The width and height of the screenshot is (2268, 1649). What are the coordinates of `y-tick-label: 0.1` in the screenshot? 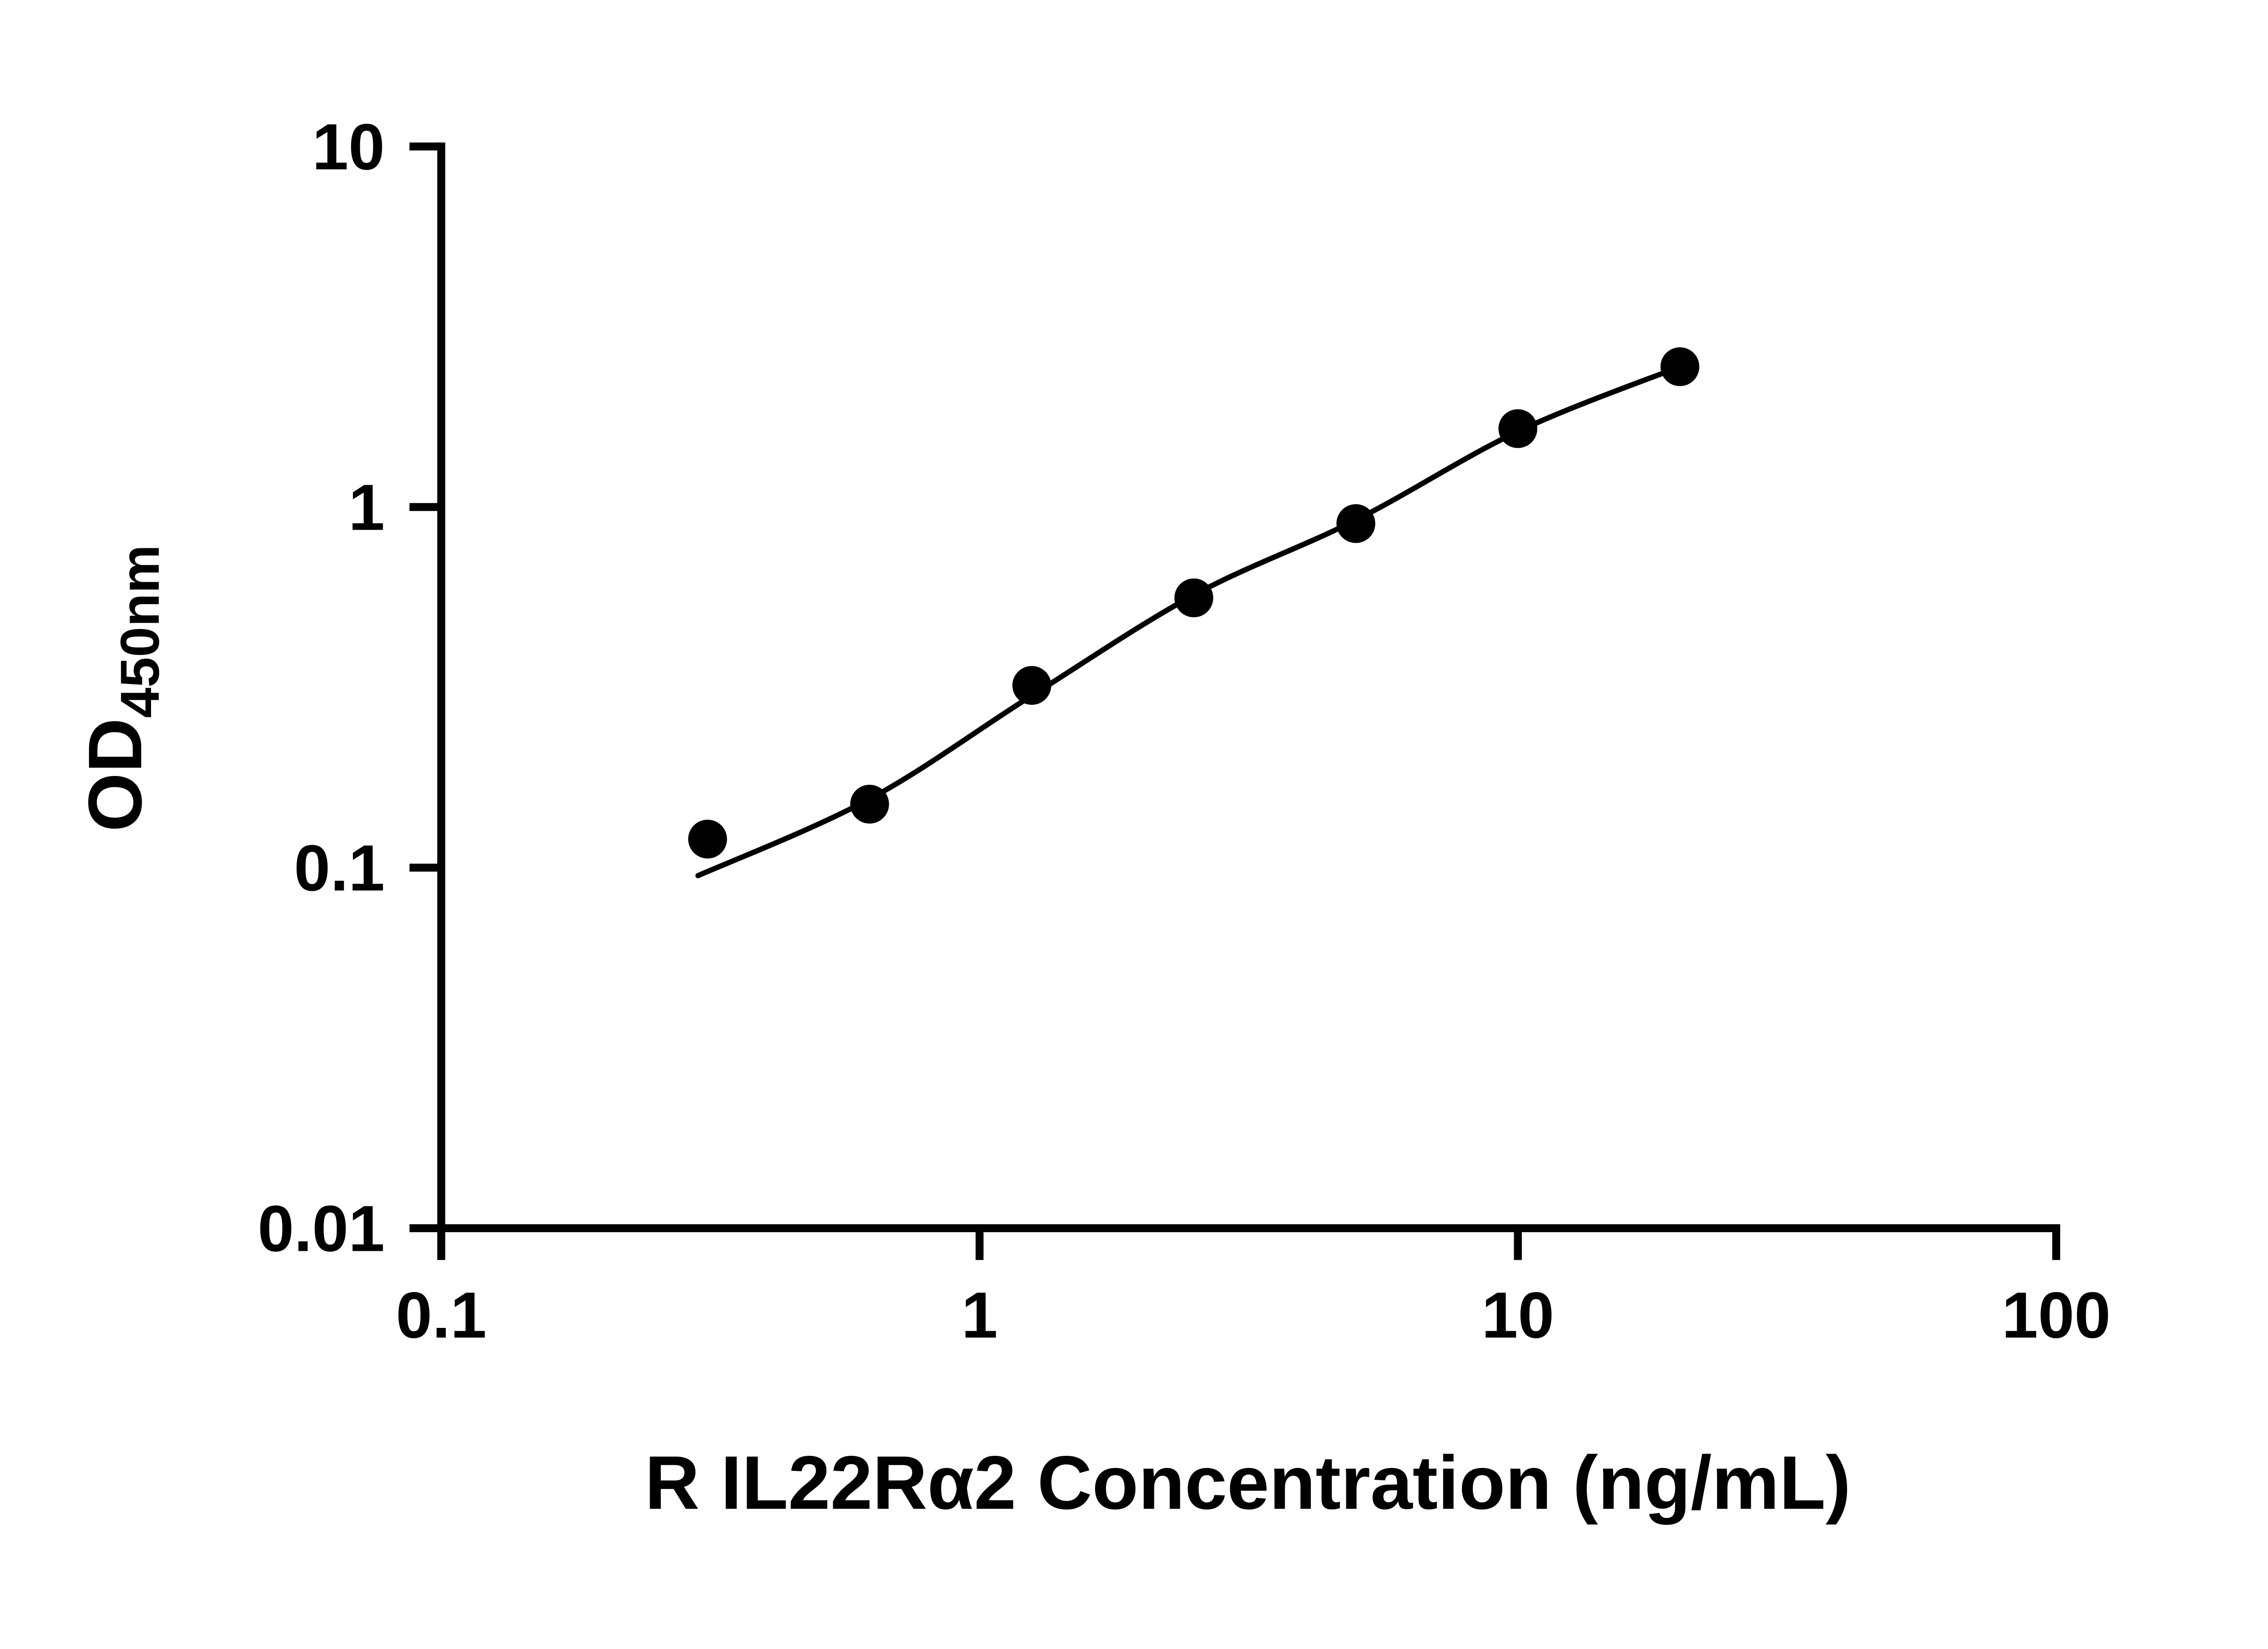 It's located at (339, 867).